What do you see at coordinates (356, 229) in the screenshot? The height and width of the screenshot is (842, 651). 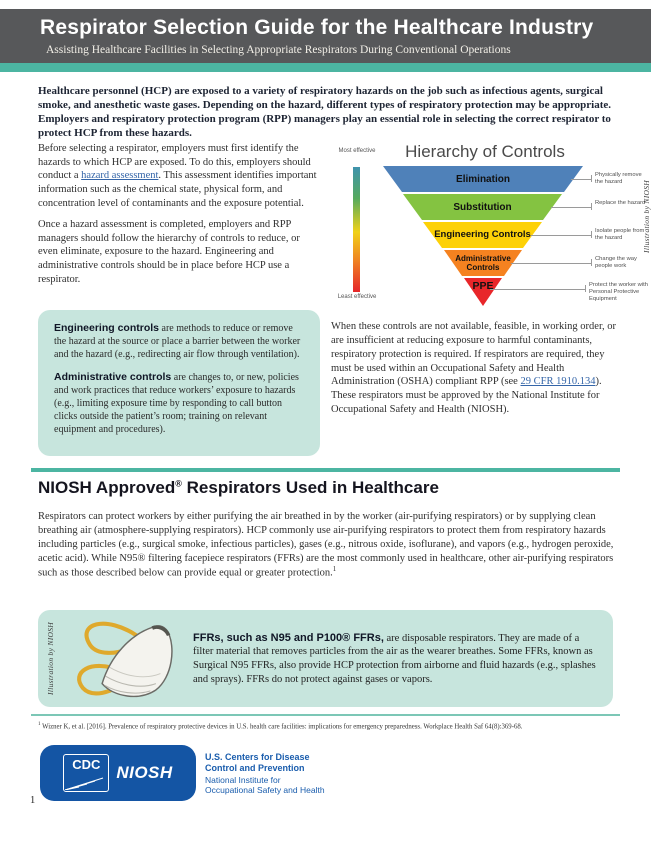 I see `effectiveness-gradient-bar` at bounding box center [356, 229].